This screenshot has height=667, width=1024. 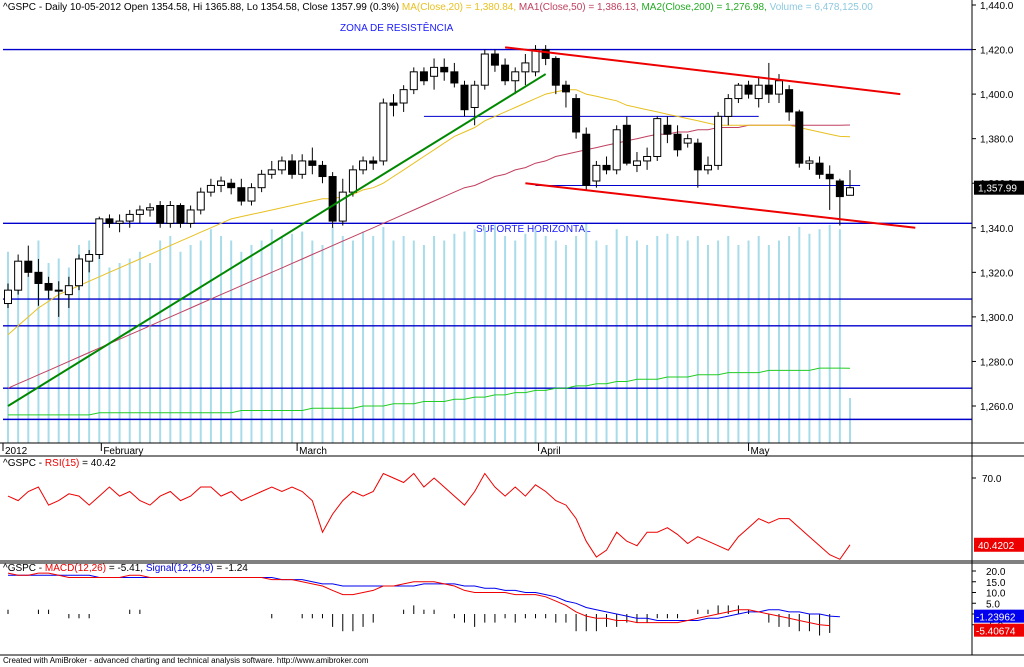 What do you see at coordinates (997, 6) in the screenshot?
I see `price-tick-label: 1,440.0` at bounding box center [997, 6].